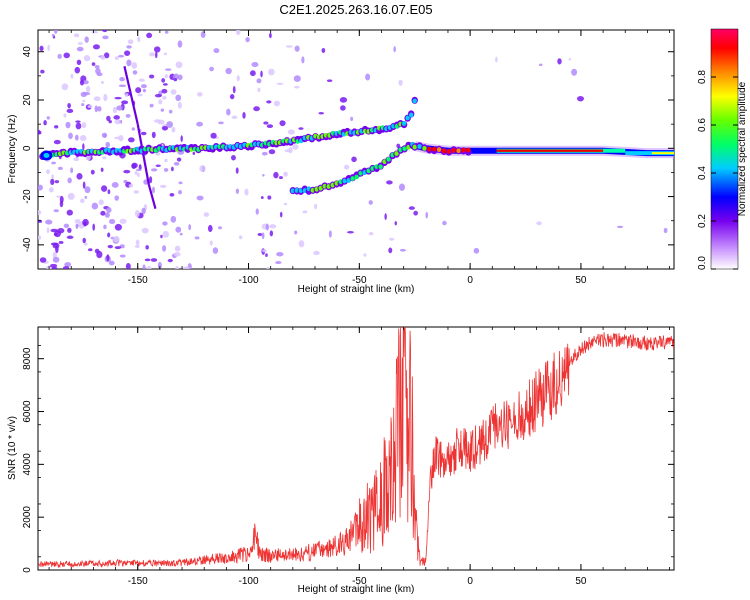 Image resolution: width=750 pixels, height=600 pixels. What do you see at coordinates (359, 581) in the screenshot?
I see `snr-x-tick-label: -50` at bounding box center [359, 581].